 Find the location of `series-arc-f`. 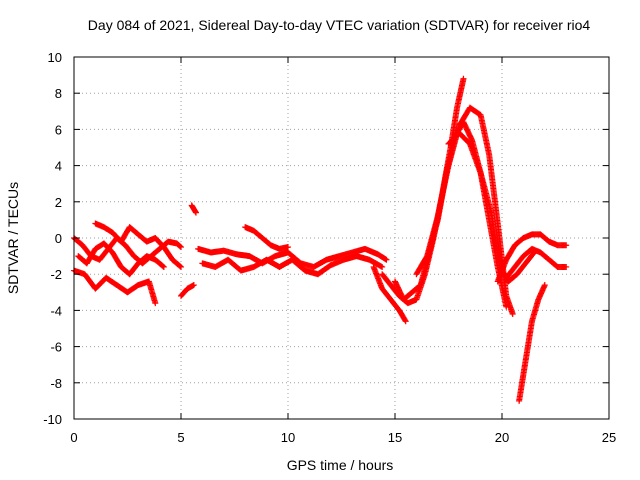

series-arc-f is located at coordinates (193, 209).